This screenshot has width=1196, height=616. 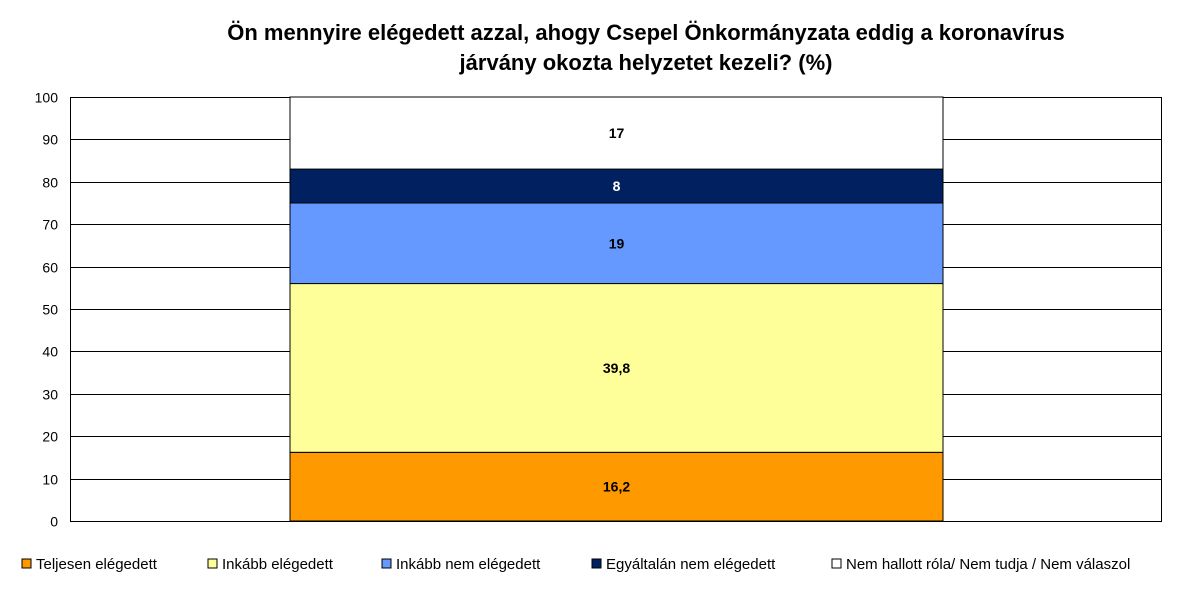 I want to click on y-tick-label: 70, so click(x=50, y=225).